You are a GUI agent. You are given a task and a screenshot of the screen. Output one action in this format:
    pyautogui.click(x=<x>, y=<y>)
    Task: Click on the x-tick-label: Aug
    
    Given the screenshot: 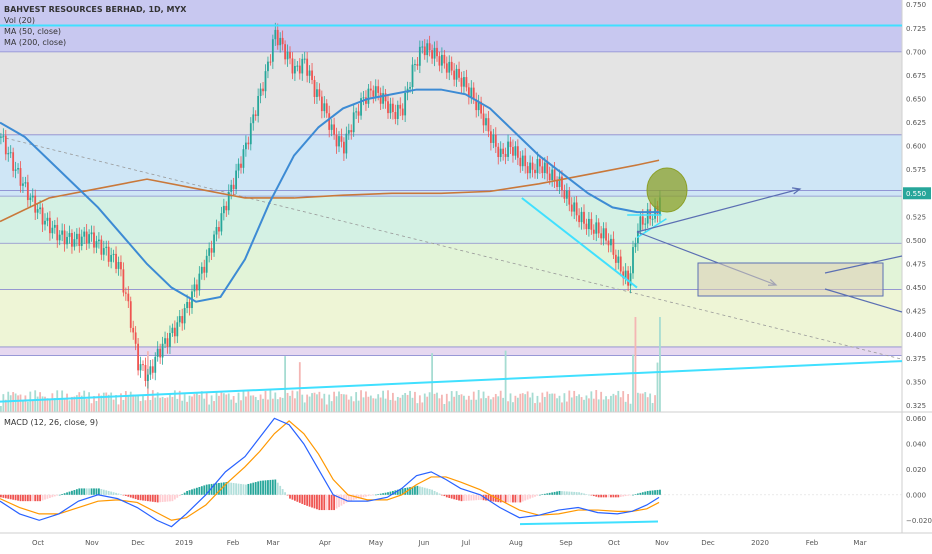 What is the action you would take?
    pyautogui.click(x=516, y=543)
    